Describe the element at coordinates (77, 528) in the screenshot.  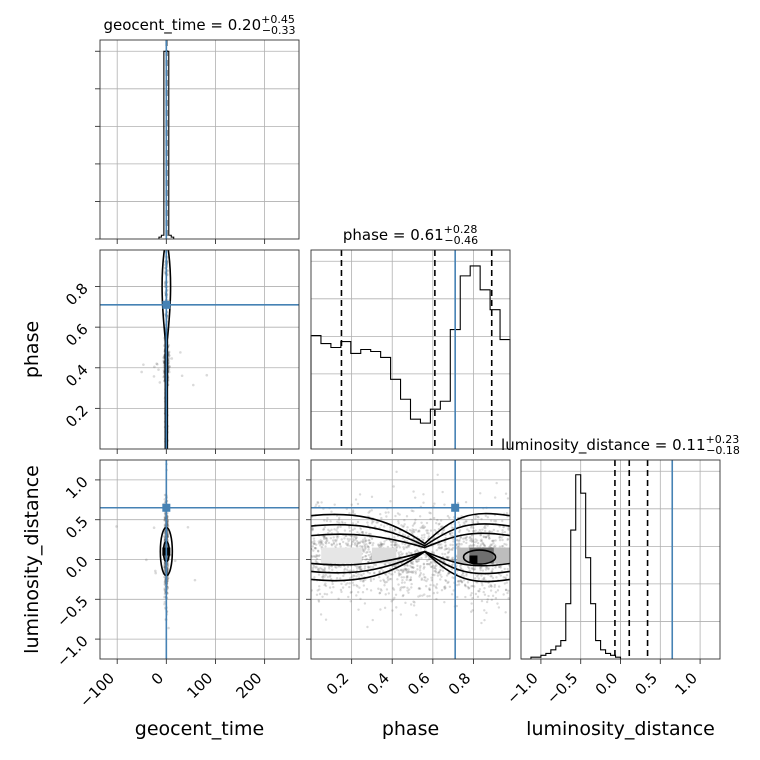
I see `luminosity-distance-y-tick-label: 0.5` at that location.